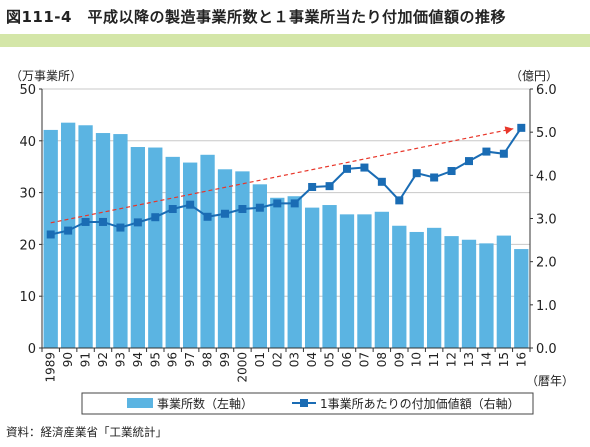  I want to click on x-tick-label: 01, so click(260, 359).